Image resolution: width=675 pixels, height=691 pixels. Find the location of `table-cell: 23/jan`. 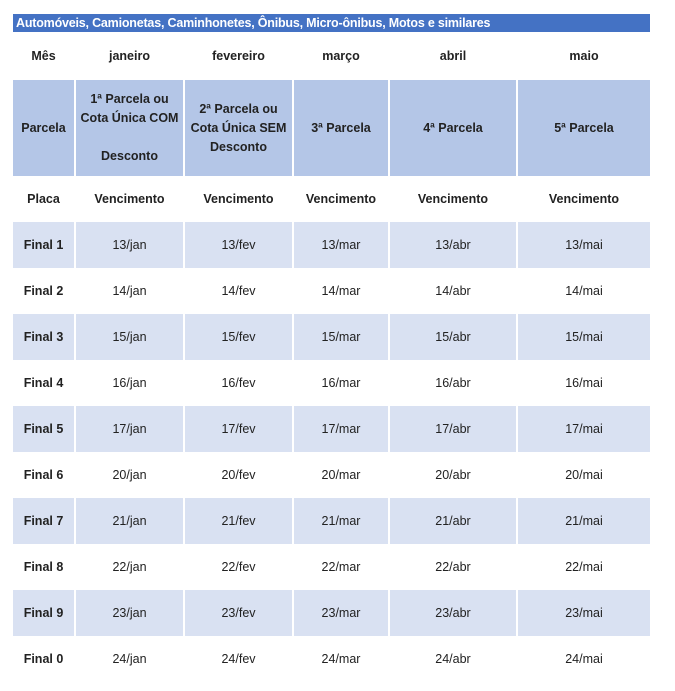

table-cell: 23/jan is located at coordinates (129, 613).